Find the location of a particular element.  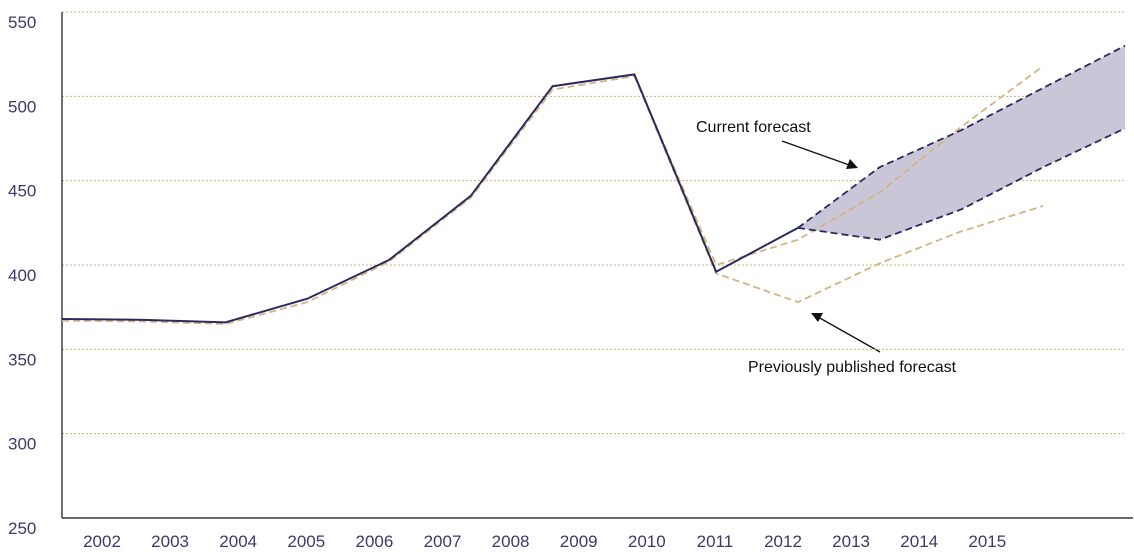

y-tick-label: 350 is located at coordinates (22, 359).